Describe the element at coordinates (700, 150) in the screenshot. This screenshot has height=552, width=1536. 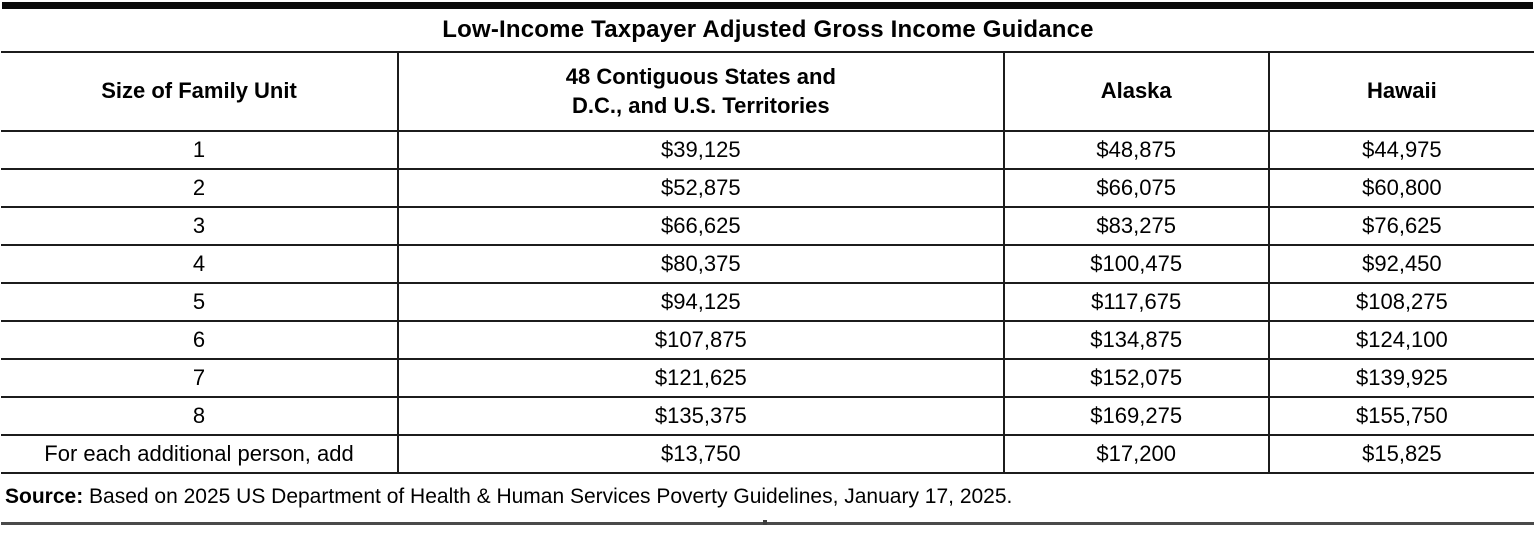
I see `cell-contiguous: $39,125` at that location.